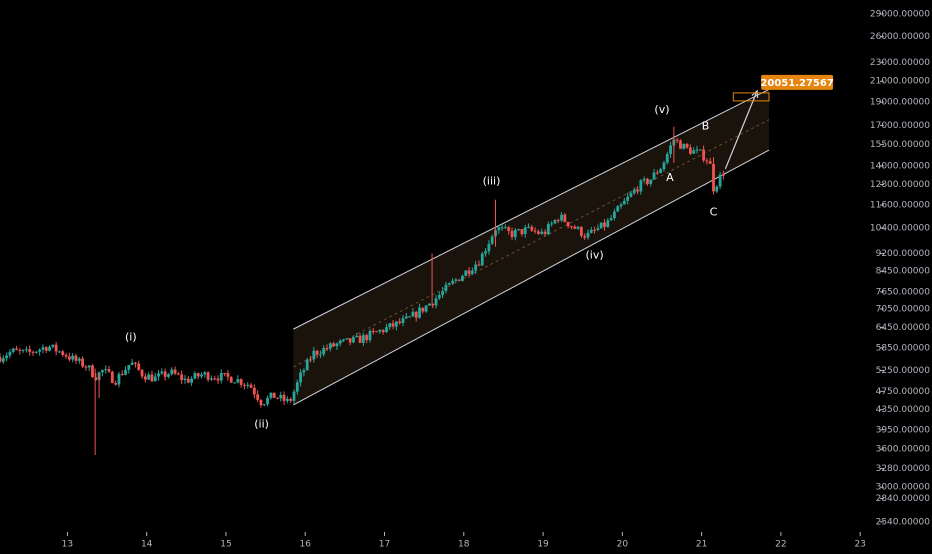 This screenshot has height=554, width=932. What do you see at coordinates (131, 336) in the screenshot?
I see `wave-label: (i)` at bounding box center [131, 336].